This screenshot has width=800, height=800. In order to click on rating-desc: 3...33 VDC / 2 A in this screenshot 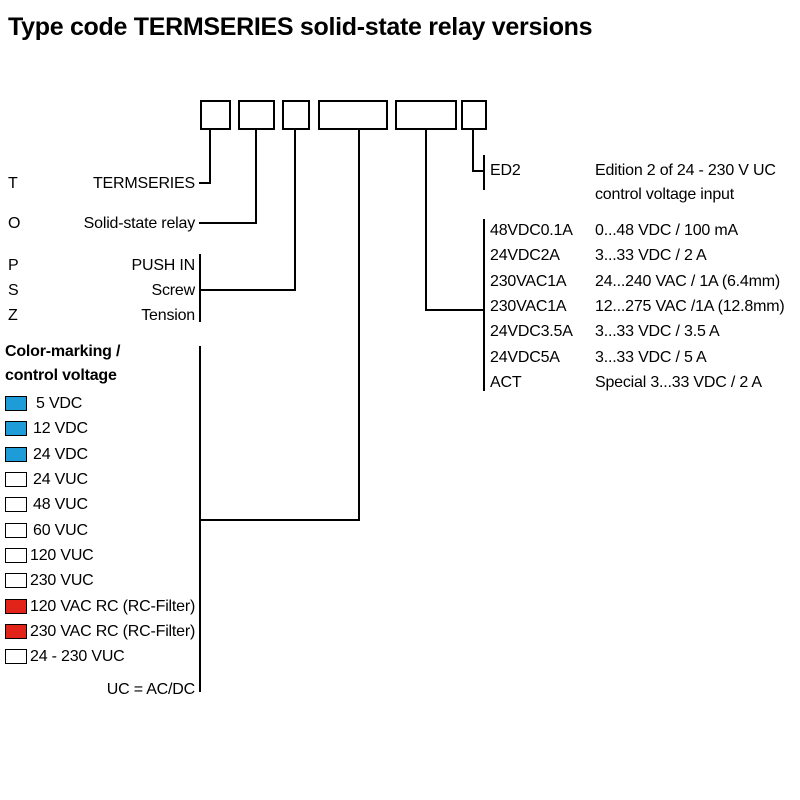, I will do `click(651, 255)`.